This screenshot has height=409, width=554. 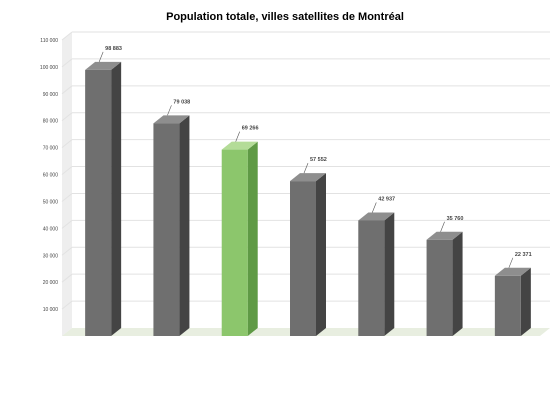 What do you see at coordinates (51, 95) in the screenshot?
I see `y-tick-label: 90 000` at bounding box center [51, 95].